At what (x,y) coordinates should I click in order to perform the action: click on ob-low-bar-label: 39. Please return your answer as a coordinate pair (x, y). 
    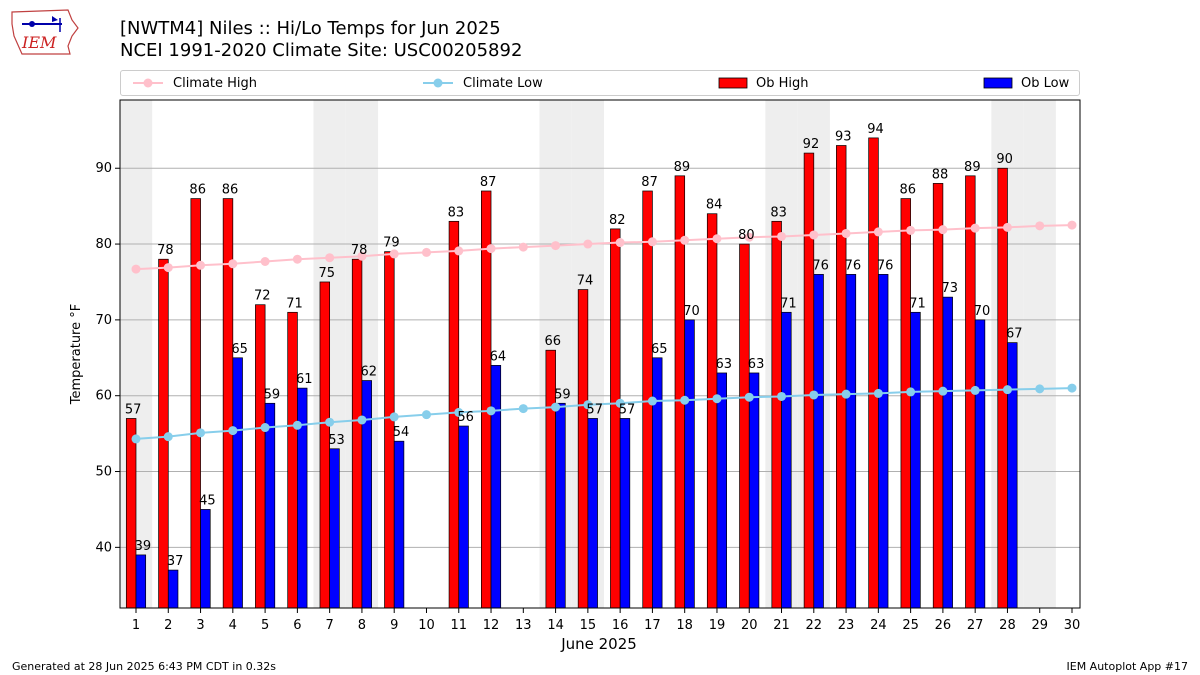
    Looking at the image, I should click on (143, 546).